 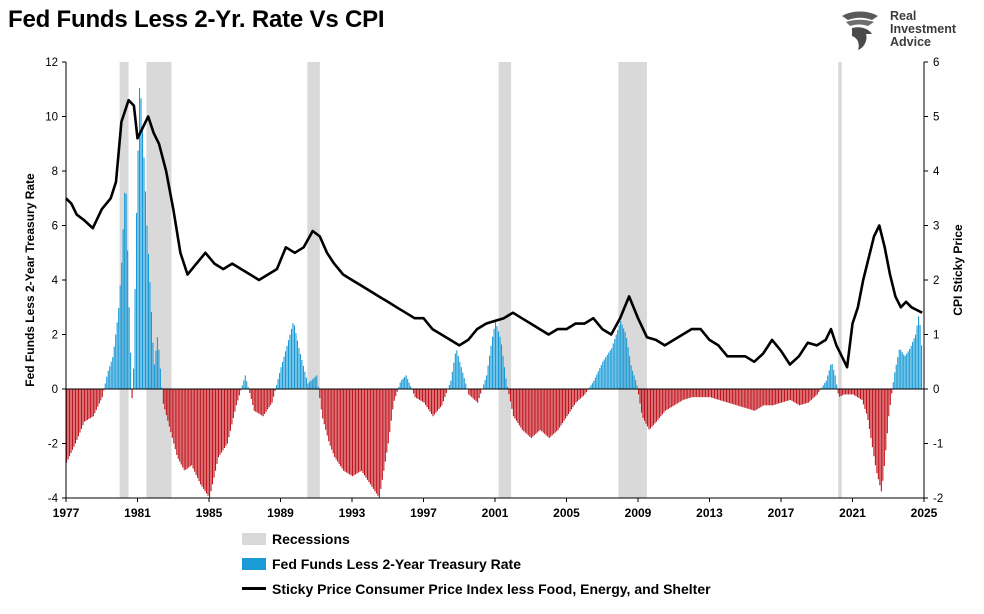 I want to click on y-axis-title: Fed Funds Less 2-Year Treasury Rate, so click(x=30, y=280).